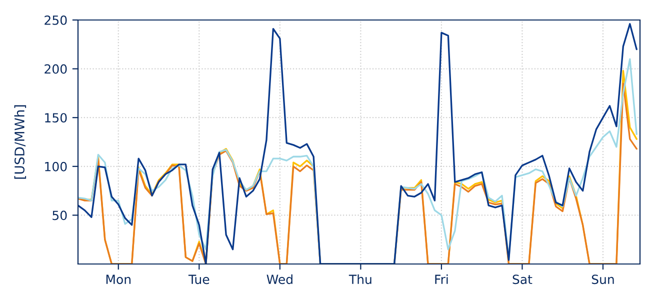 This screenshot has width=655, height=302. I want to click on y-tick-label: 200, so click(55, 69).